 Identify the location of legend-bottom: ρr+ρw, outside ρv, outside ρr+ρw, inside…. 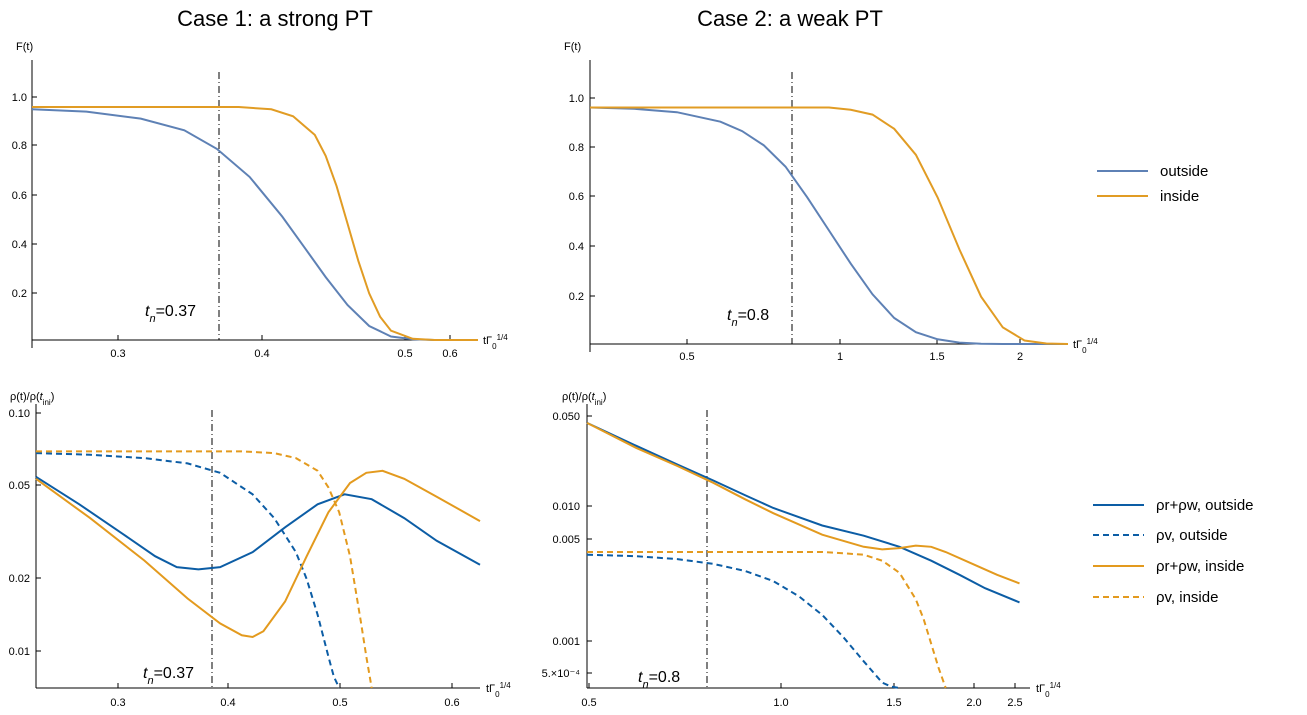
(1173, 551).